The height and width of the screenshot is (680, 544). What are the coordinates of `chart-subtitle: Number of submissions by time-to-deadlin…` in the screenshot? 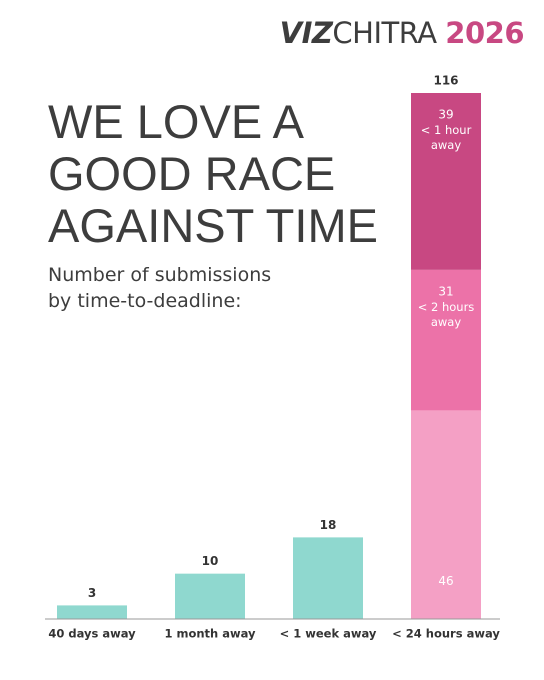 It's located at (160, 288).